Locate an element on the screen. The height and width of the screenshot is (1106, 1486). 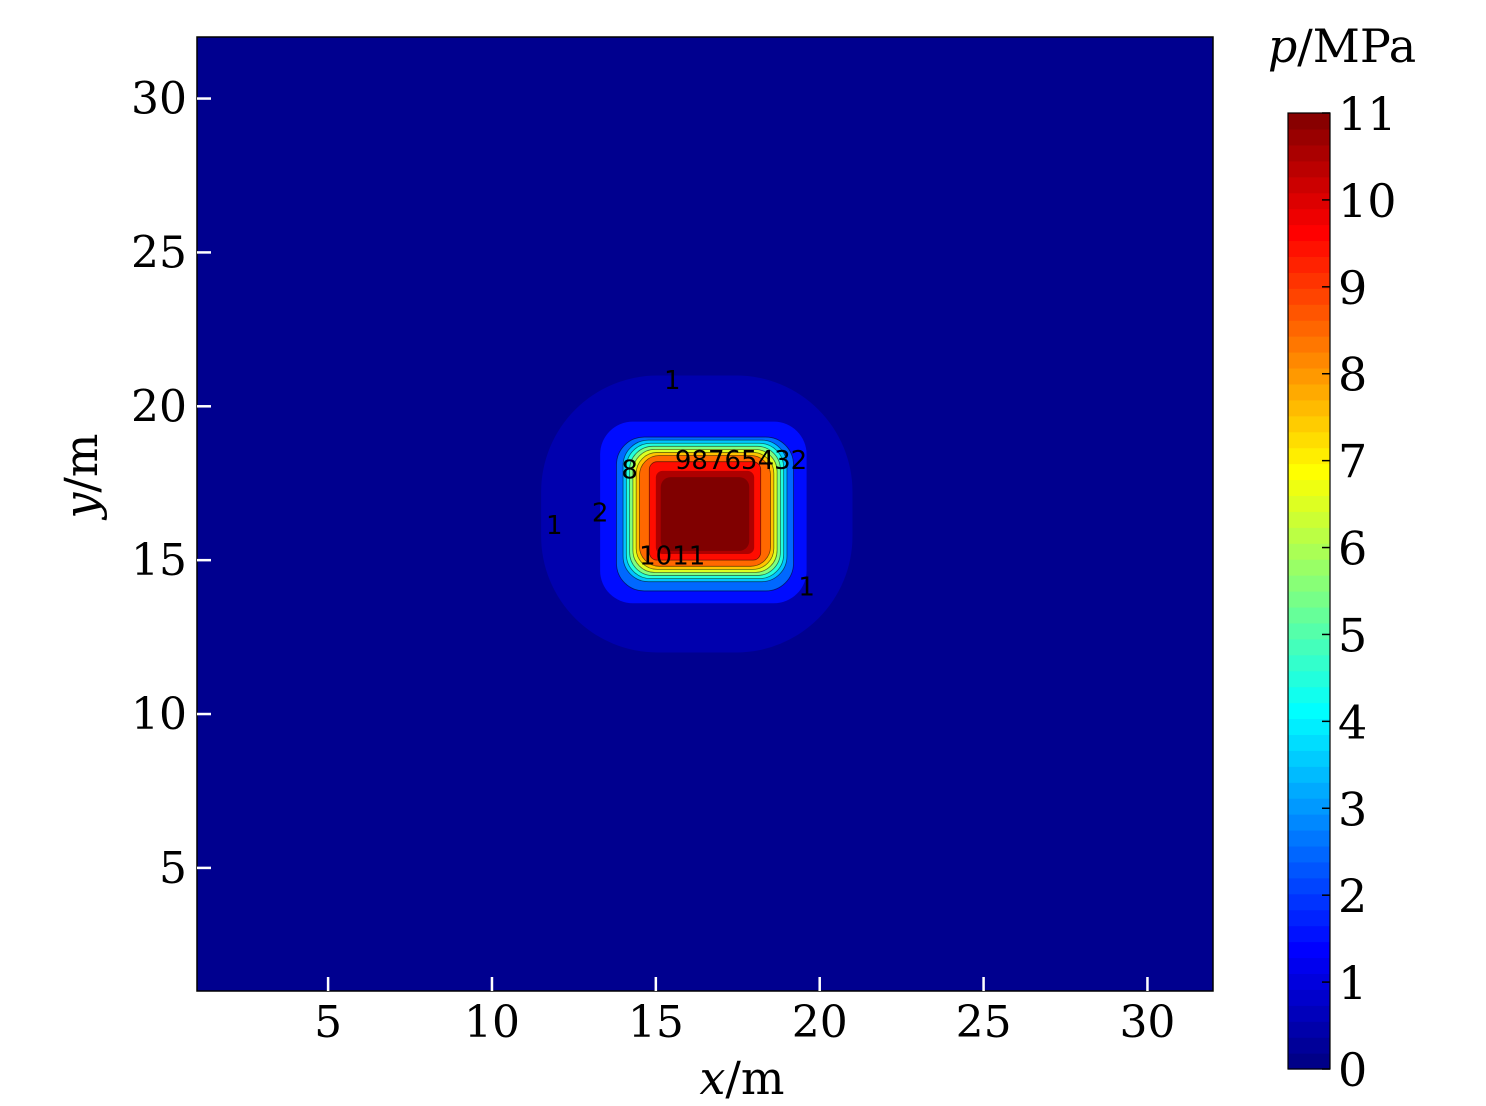
x-tick-label-30: 30 is located at coordinates (1147, 1022).